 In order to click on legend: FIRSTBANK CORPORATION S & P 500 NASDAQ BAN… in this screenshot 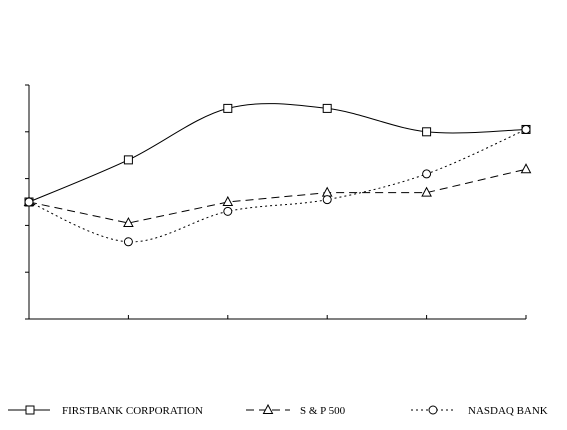, I will do `click(278, 410)`.